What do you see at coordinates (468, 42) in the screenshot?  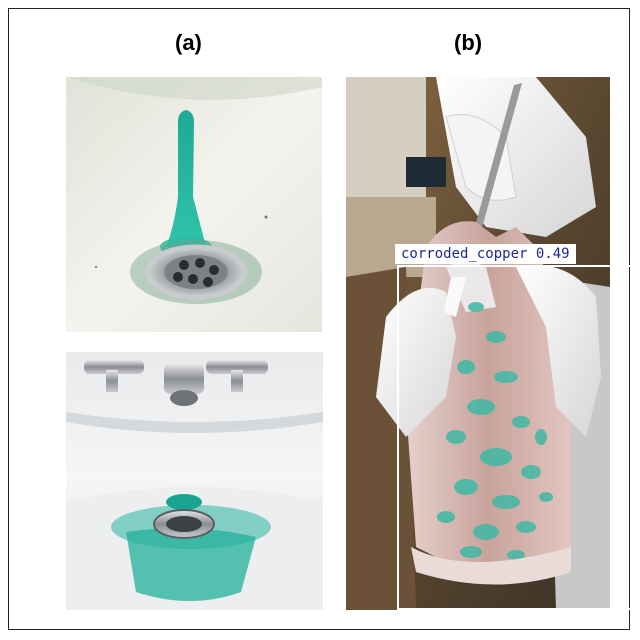 I see `panel-b-label: (b)` at bounding box center [468, 42].